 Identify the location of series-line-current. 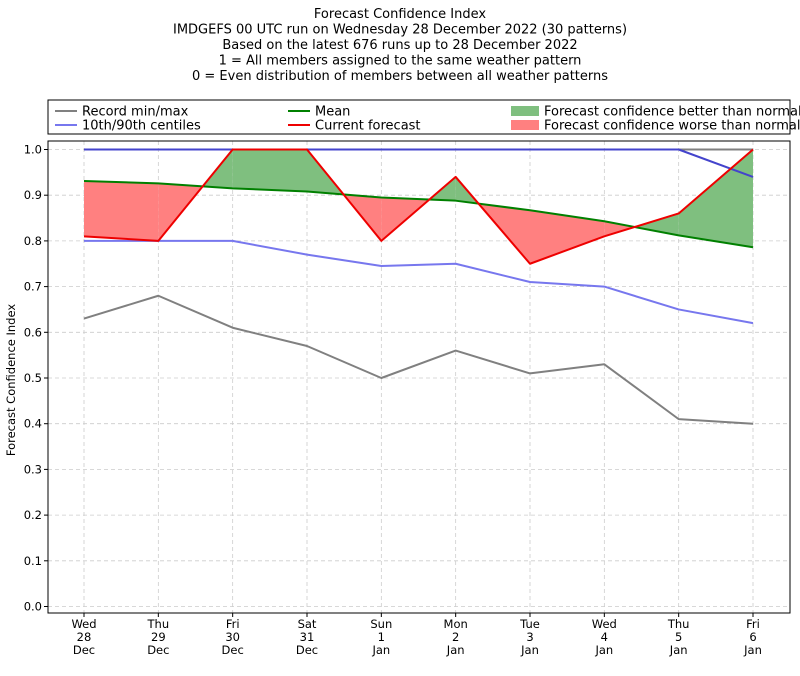
(418, 206).